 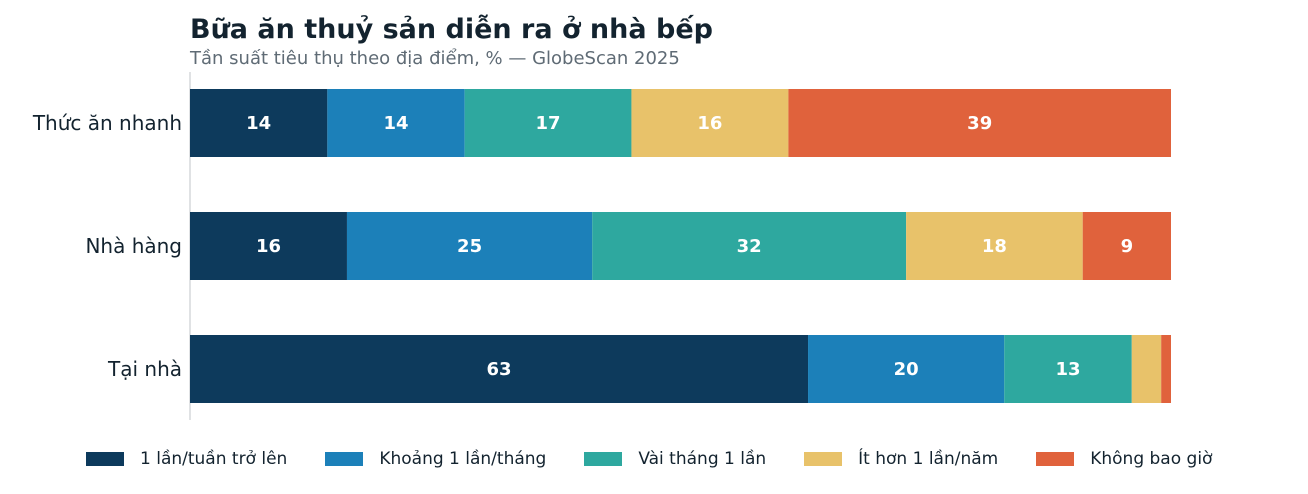 I want to click on y-tick-label: Tại nhà, so click(x=144, y=369).